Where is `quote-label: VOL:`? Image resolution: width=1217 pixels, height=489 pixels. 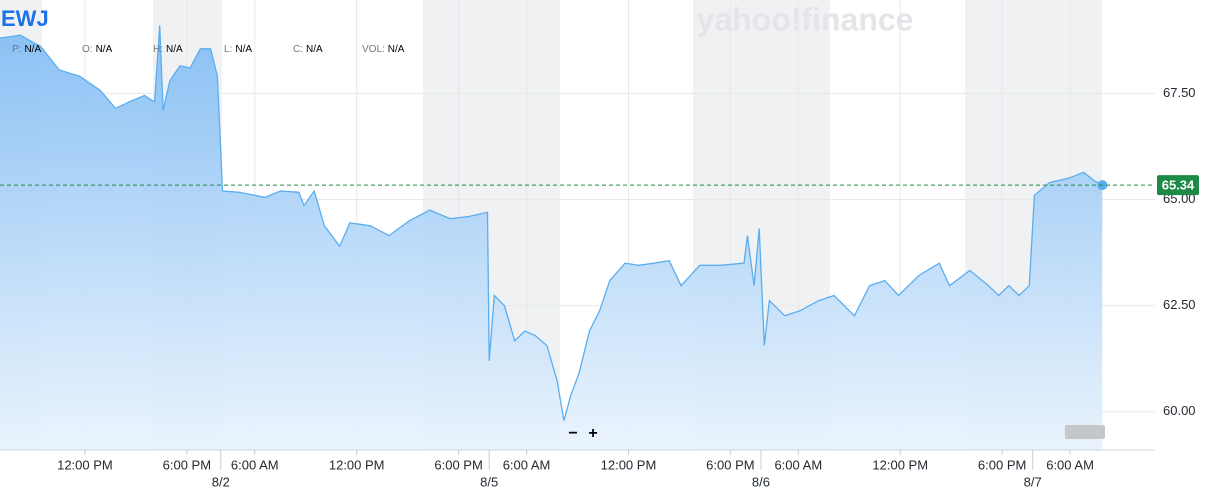 quote-label: VOL: is located at coordinates (373, 49).